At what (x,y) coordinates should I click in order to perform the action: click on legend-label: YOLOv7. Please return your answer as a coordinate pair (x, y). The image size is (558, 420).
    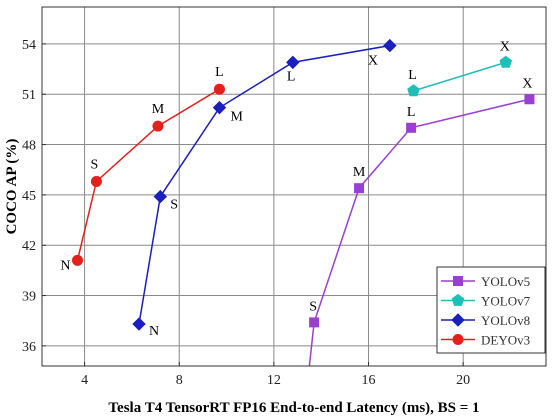
    Looking at the image, I should click on (506, 301).